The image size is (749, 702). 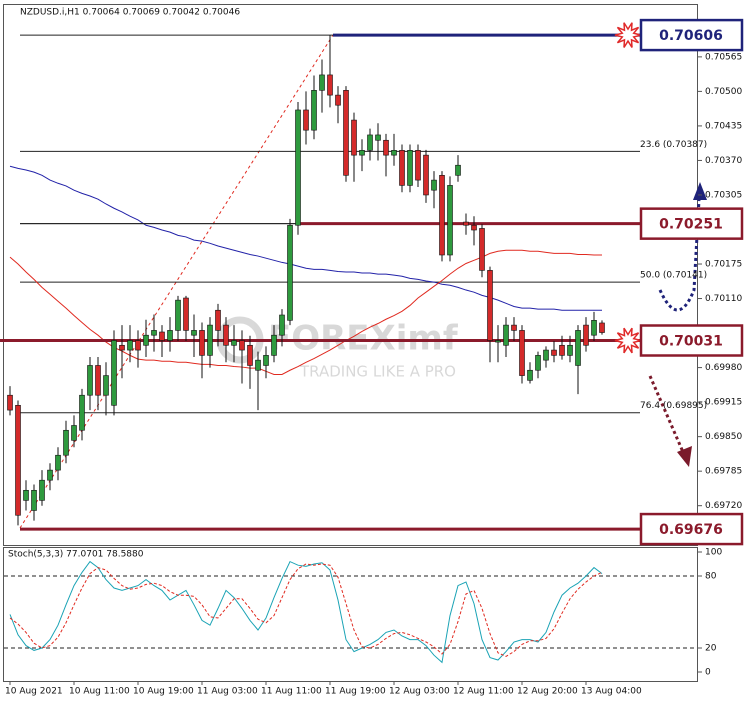 I want to click on y-tick-label: 0.70305, so click(x=723, y=195).